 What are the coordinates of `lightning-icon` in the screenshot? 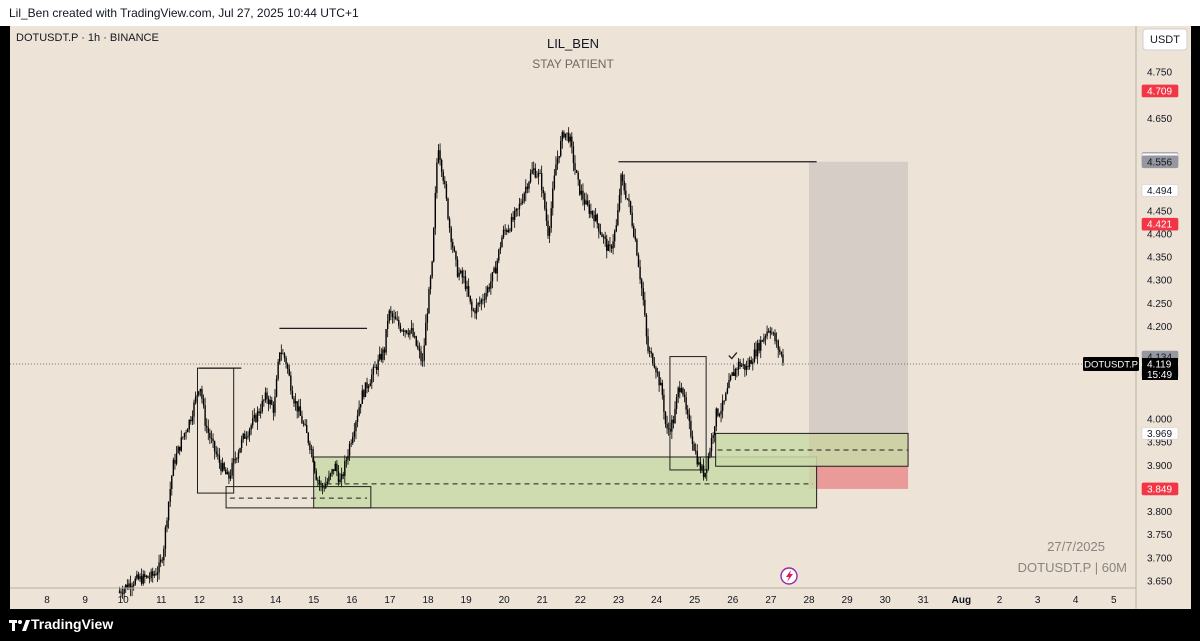 It's located at (789, 576).